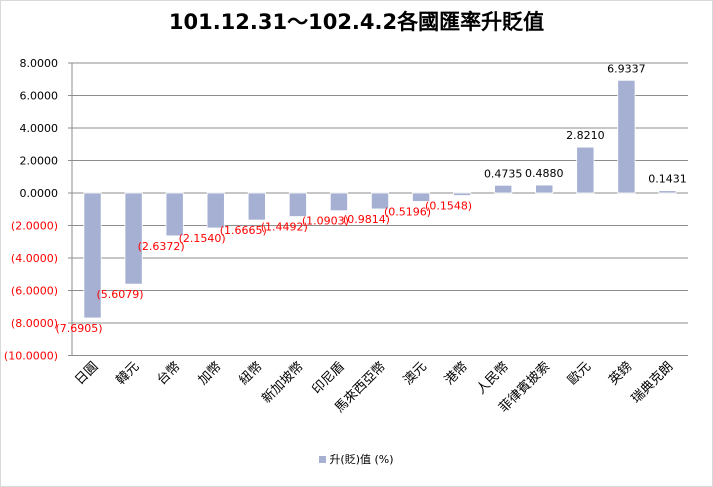 This screenshot has height=487, width=713. Describe the element at coordinates (579, 373) in the screenshot. I see `x-tick-label: 歐元` at that location.